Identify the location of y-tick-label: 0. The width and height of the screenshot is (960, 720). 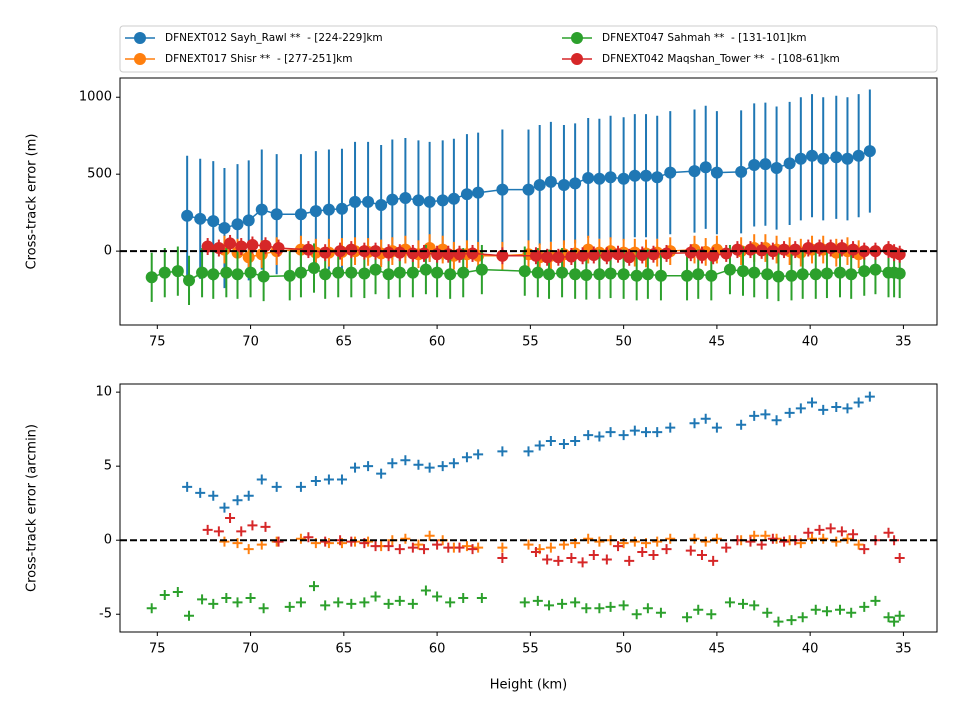
(108, 540).